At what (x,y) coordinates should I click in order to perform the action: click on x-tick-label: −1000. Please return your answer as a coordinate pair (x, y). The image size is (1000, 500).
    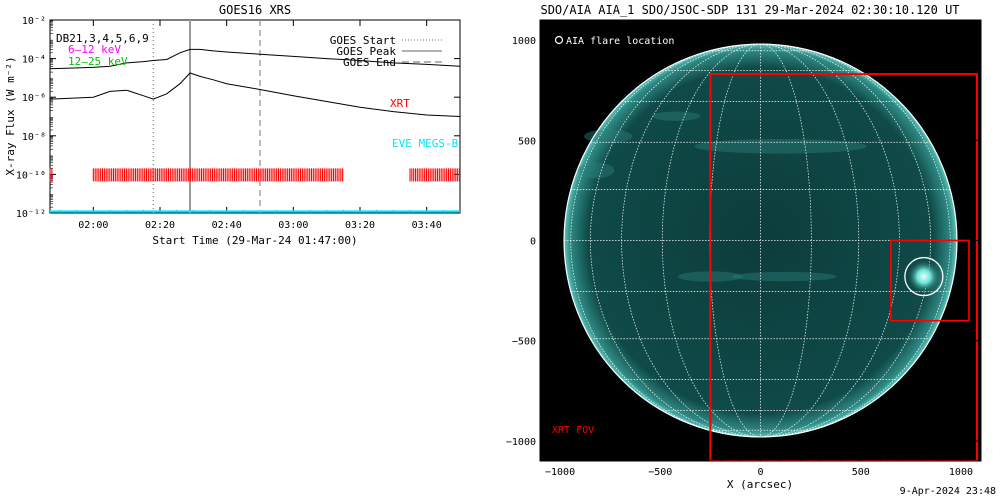
    Looking at the image, I should click on (560, 472).